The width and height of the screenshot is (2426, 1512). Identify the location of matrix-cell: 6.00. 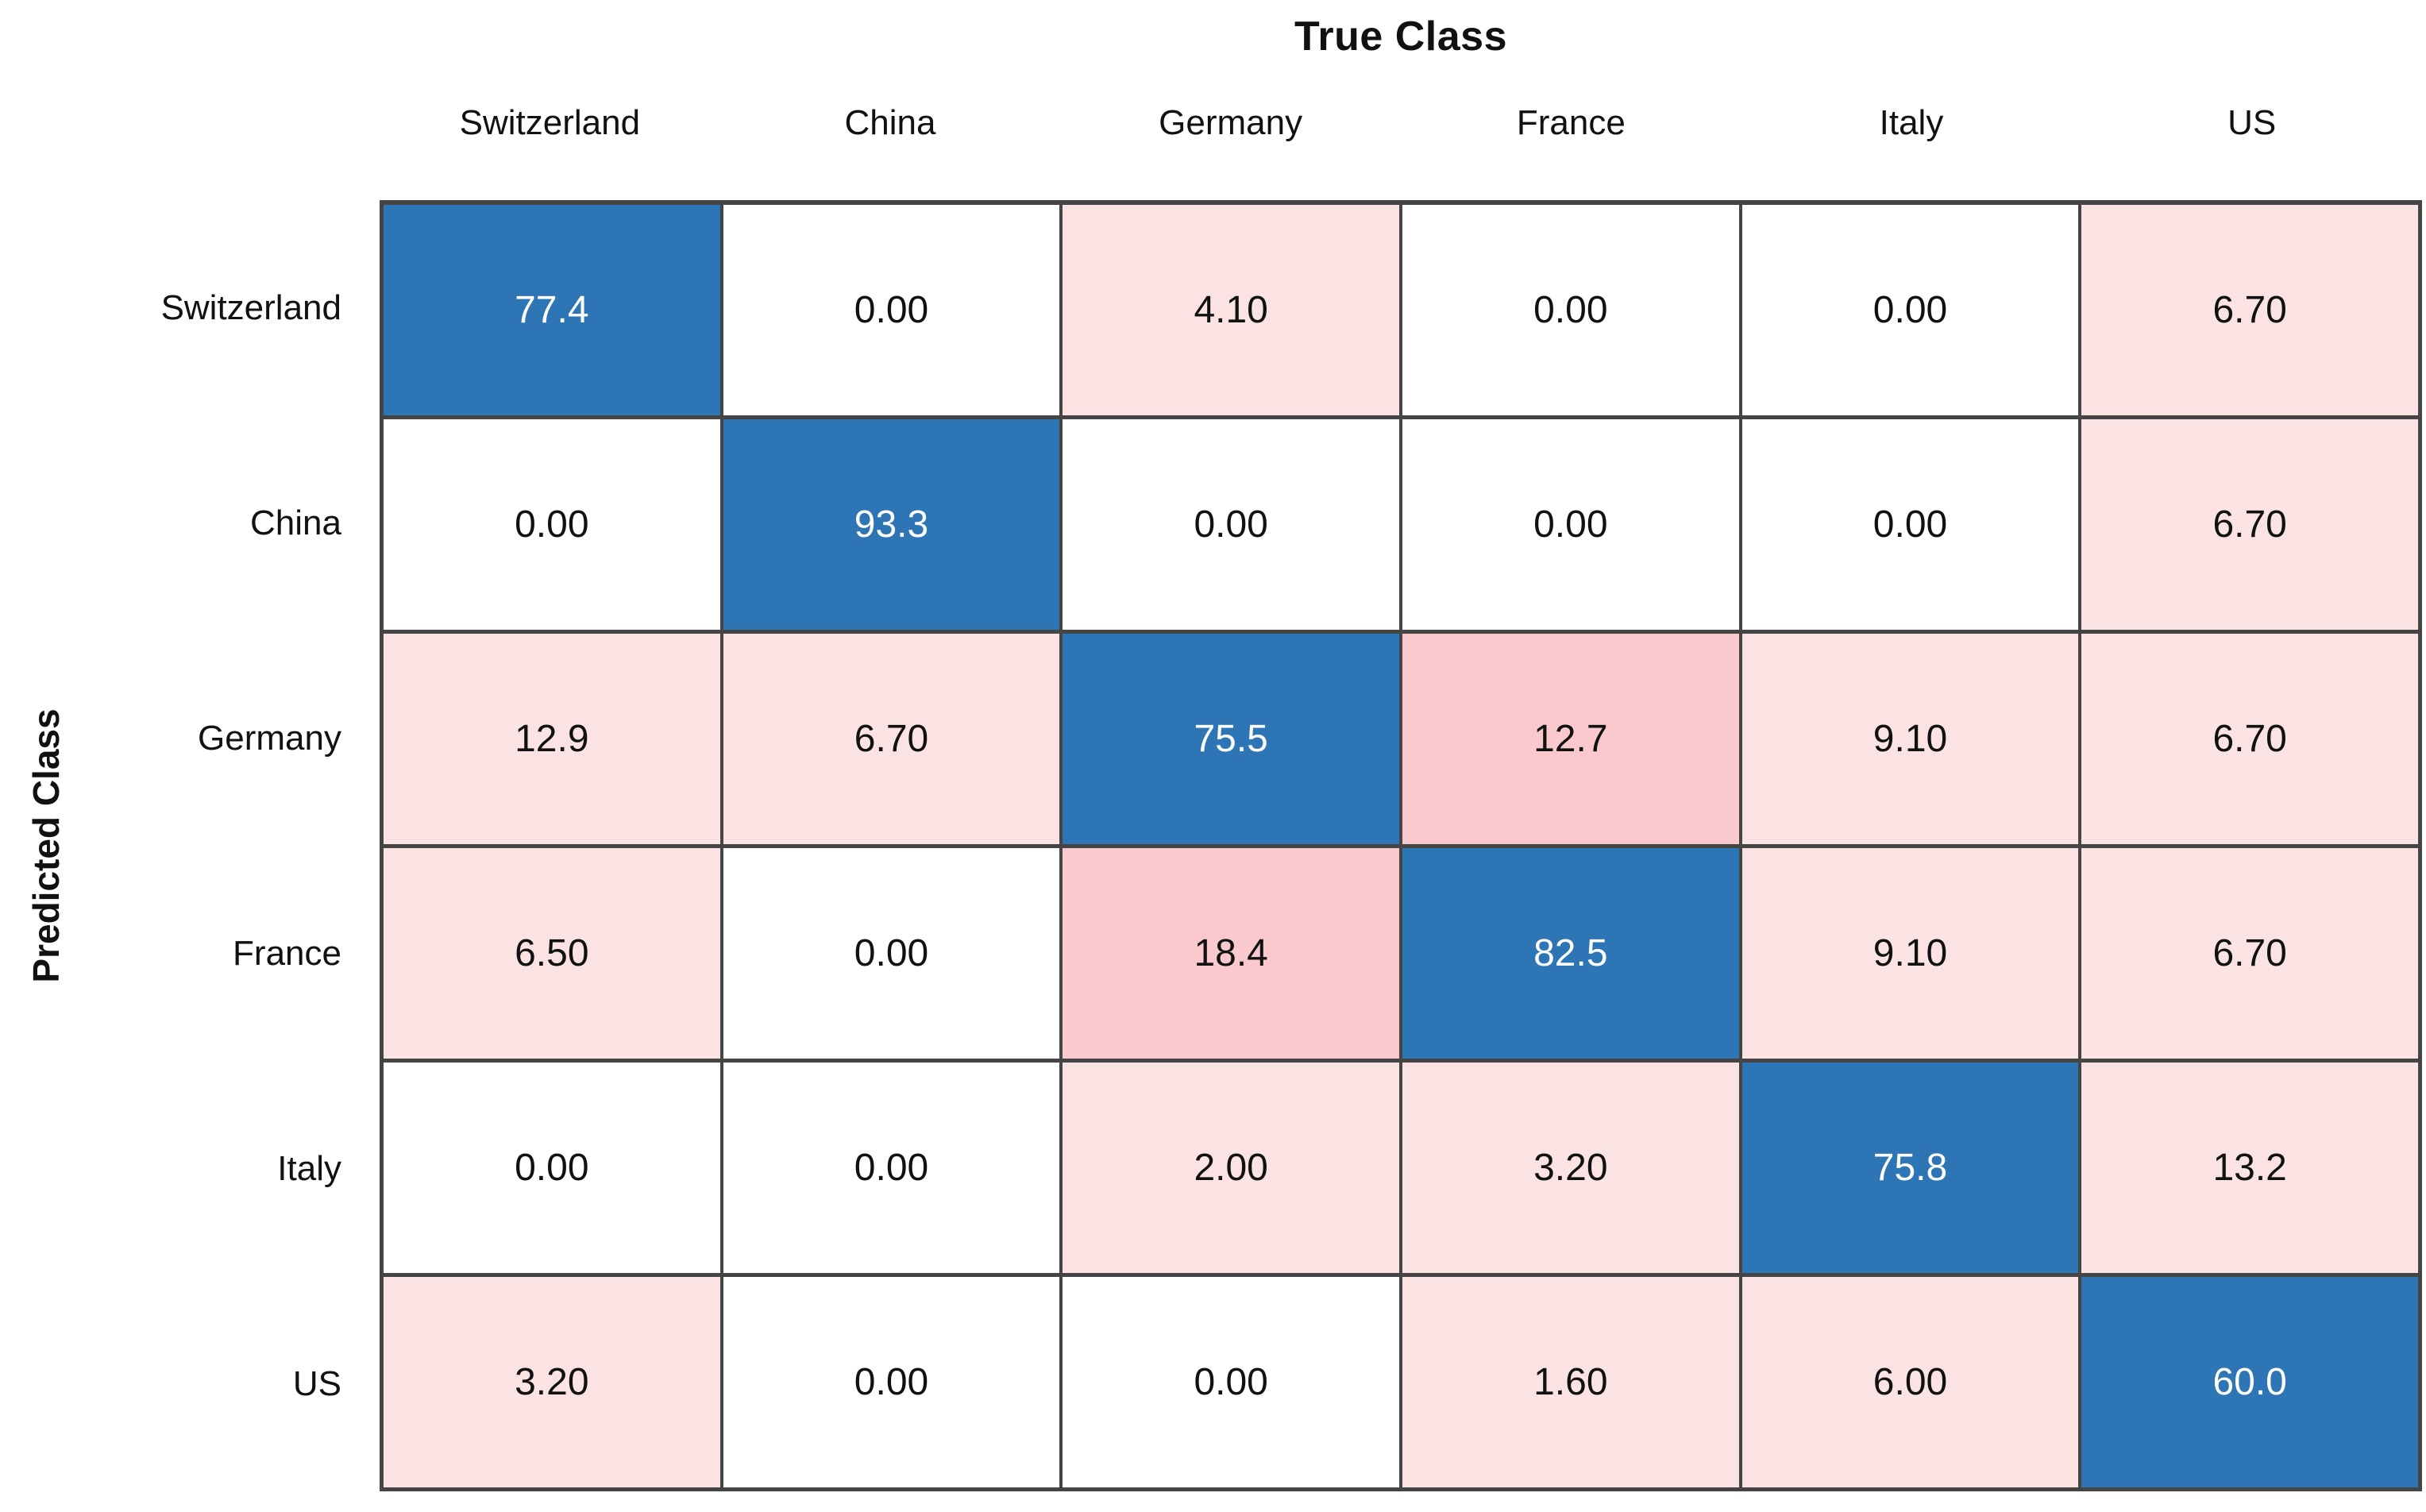
(1910, 1382).